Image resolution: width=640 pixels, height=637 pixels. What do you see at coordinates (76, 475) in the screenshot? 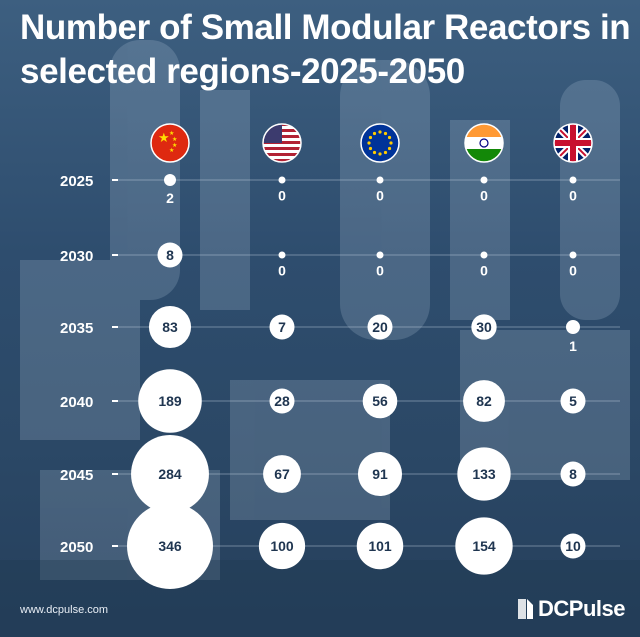
I see `row-year-label: 2045` at bounding box center [76, 475].